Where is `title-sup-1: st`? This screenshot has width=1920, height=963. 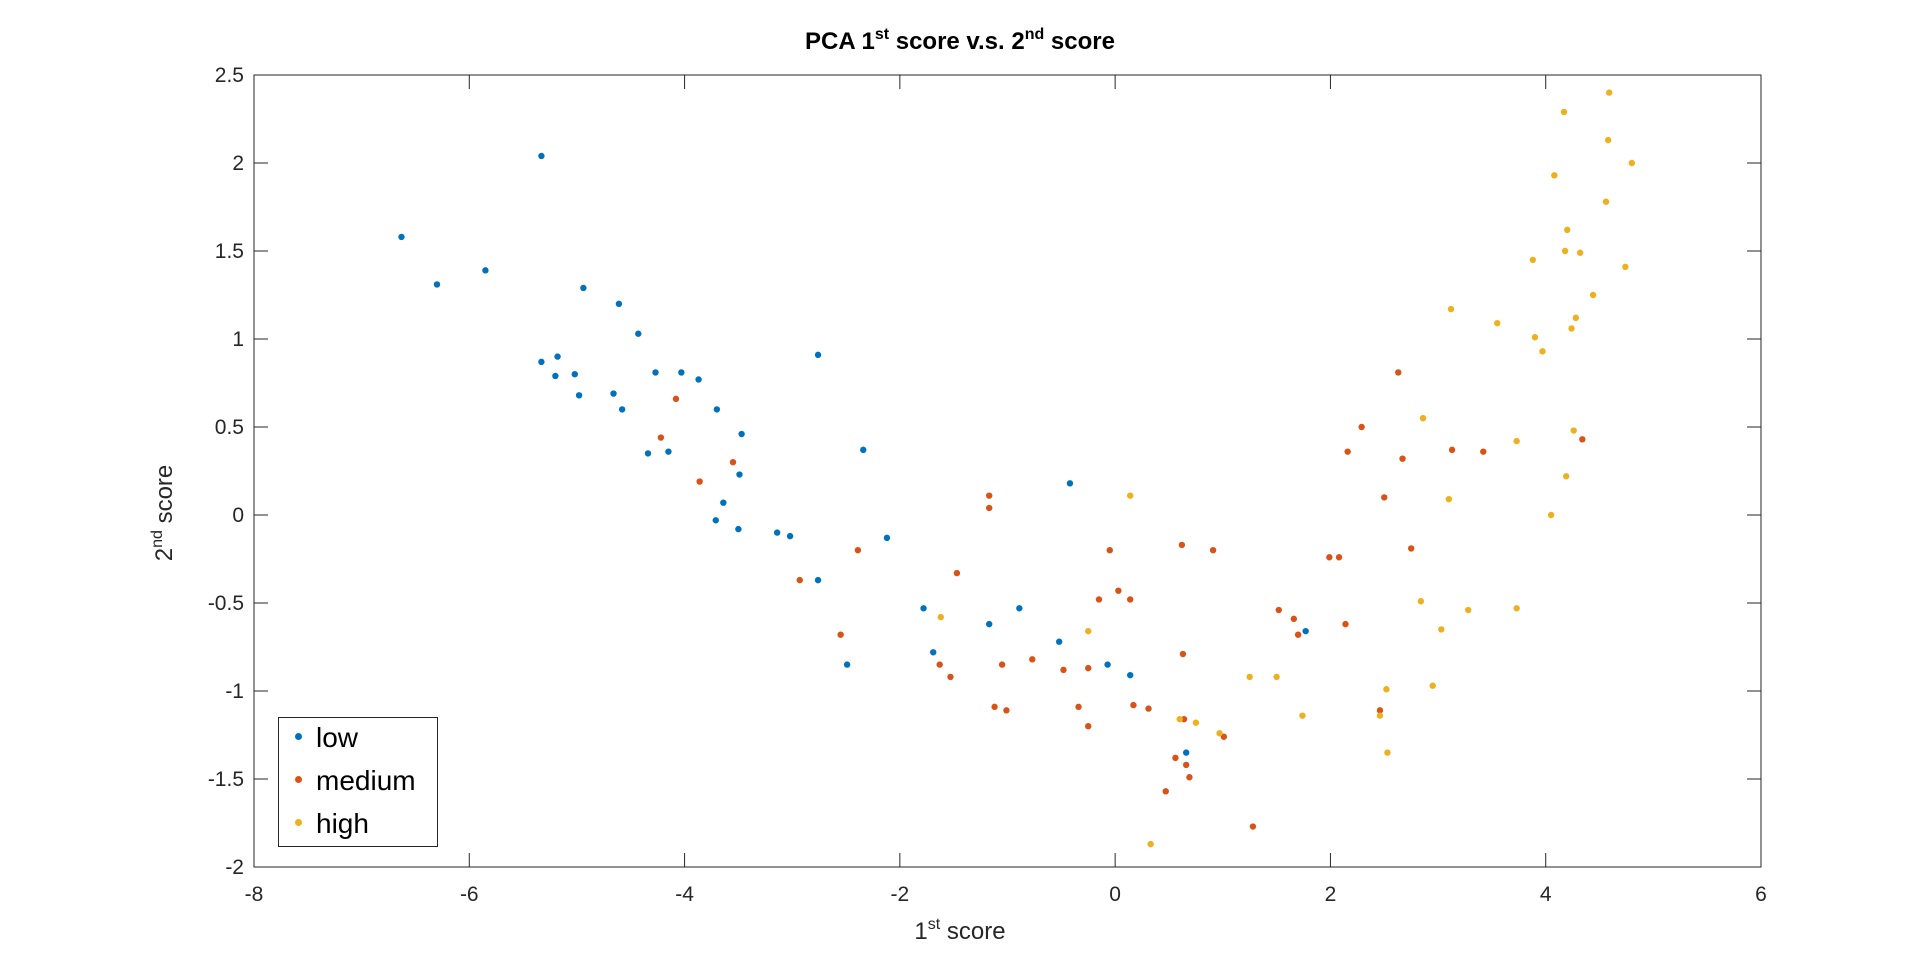 title-sup-1: st is located at coordinates (882, 34).